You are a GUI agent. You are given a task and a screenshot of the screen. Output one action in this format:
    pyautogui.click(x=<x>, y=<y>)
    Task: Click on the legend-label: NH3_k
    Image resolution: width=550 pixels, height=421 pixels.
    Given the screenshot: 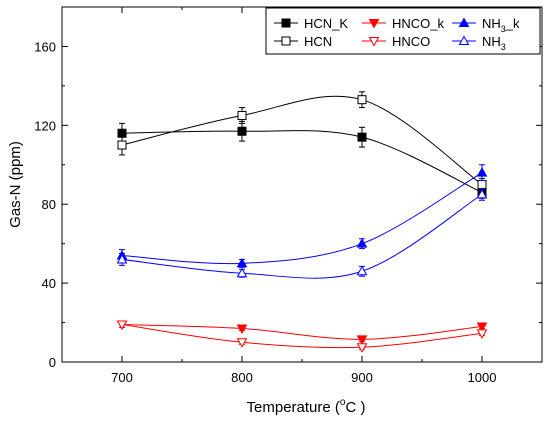 What is the action you would take?
    pyautogui.click(x=501, y=25)
    